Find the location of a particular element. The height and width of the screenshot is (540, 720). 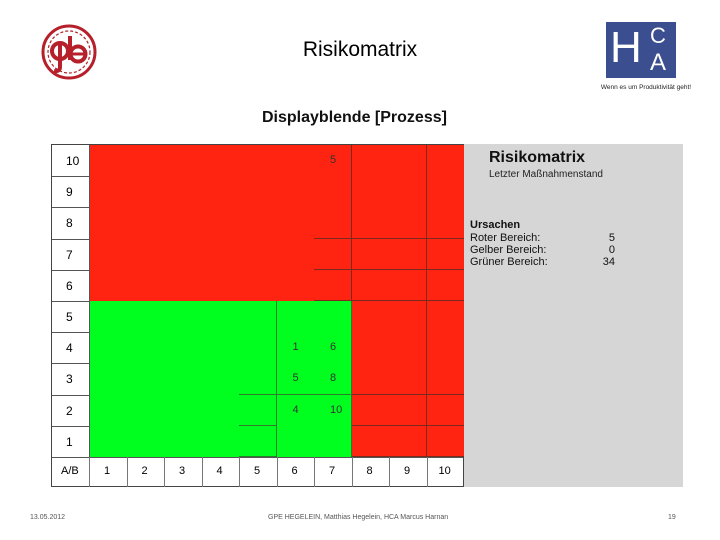

y-label-5: 5 is located at coordinates (69, 317).